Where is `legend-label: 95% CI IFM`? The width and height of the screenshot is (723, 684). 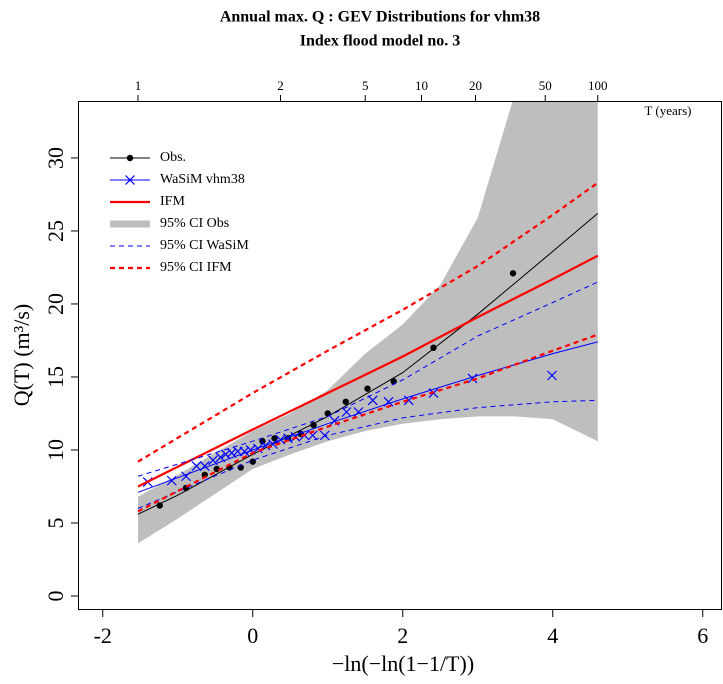 legend-label: 95% CI IFM is located at coordinates (196, 267).